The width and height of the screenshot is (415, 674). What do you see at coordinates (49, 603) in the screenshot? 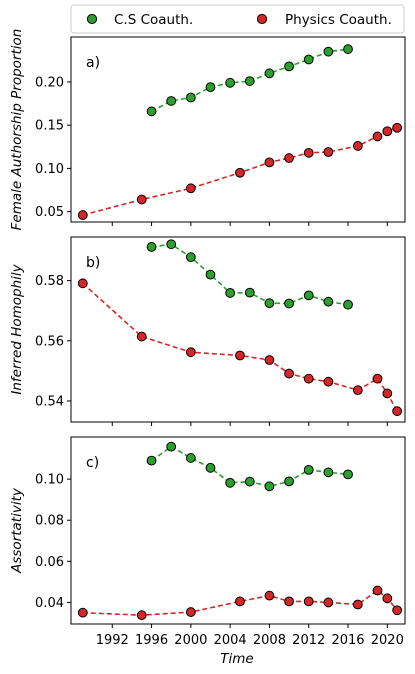
I see `panel-c-ytick-label: 0.04` at bounding box center [49, 603].